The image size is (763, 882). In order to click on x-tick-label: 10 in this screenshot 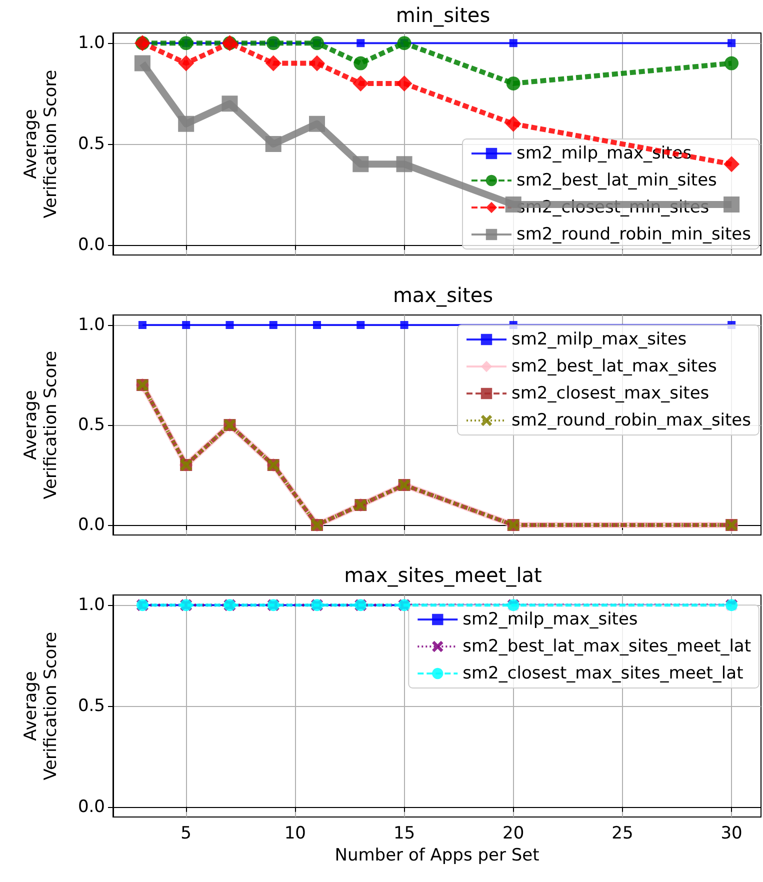, I will do `click(295, 834)`.